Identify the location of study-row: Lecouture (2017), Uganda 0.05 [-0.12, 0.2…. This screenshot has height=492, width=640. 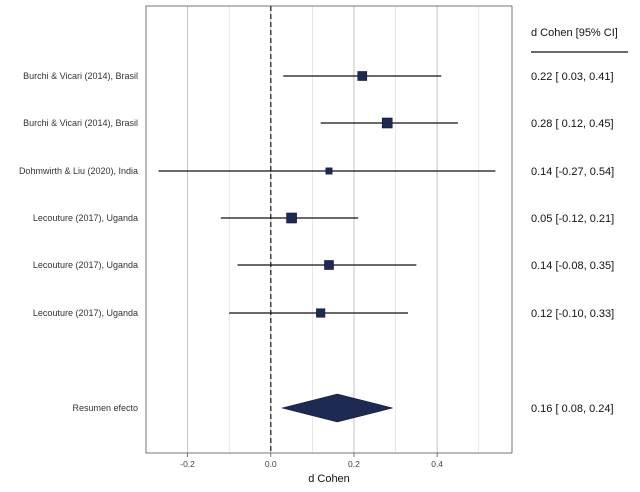
(323, 218).